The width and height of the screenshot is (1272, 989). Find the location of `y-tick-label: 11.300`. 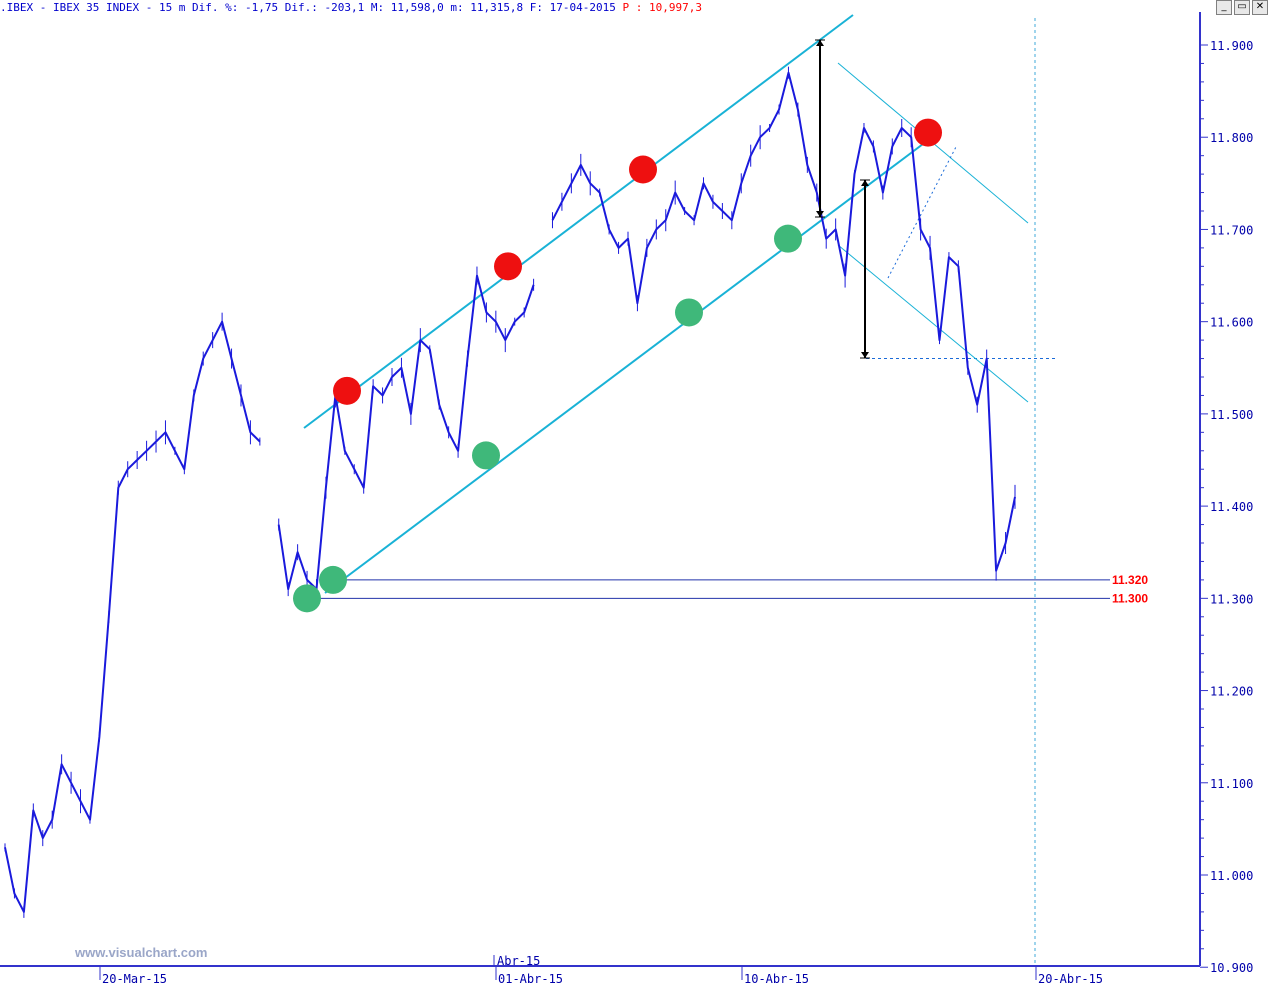

y-tick-label: 11.300 is located at coordinates (1231, 599).